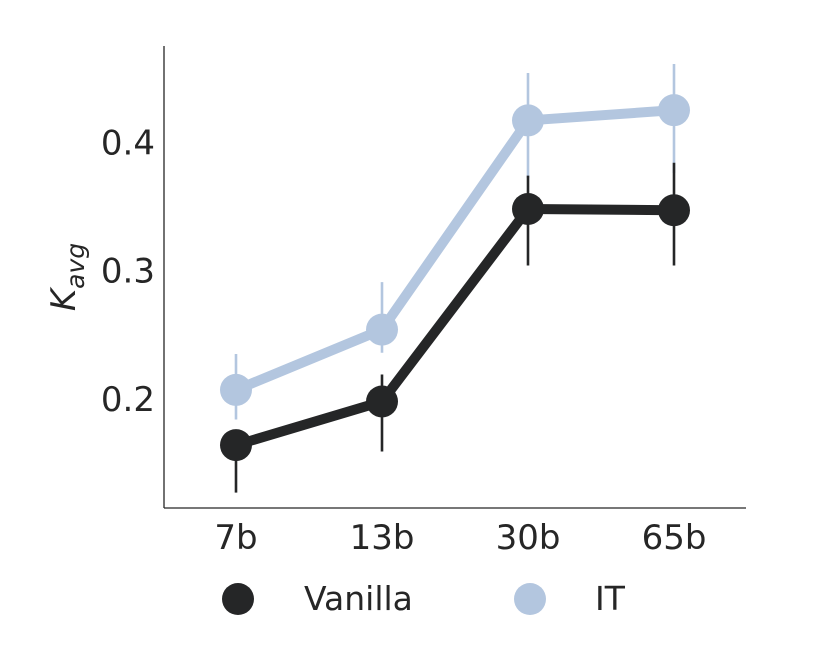 This screenshot has height=649, width=830. What do you see at coordinates (128, 400) in the screenshot?
I see `y-tick-label: 0.2` at bounding box center [128, 400].